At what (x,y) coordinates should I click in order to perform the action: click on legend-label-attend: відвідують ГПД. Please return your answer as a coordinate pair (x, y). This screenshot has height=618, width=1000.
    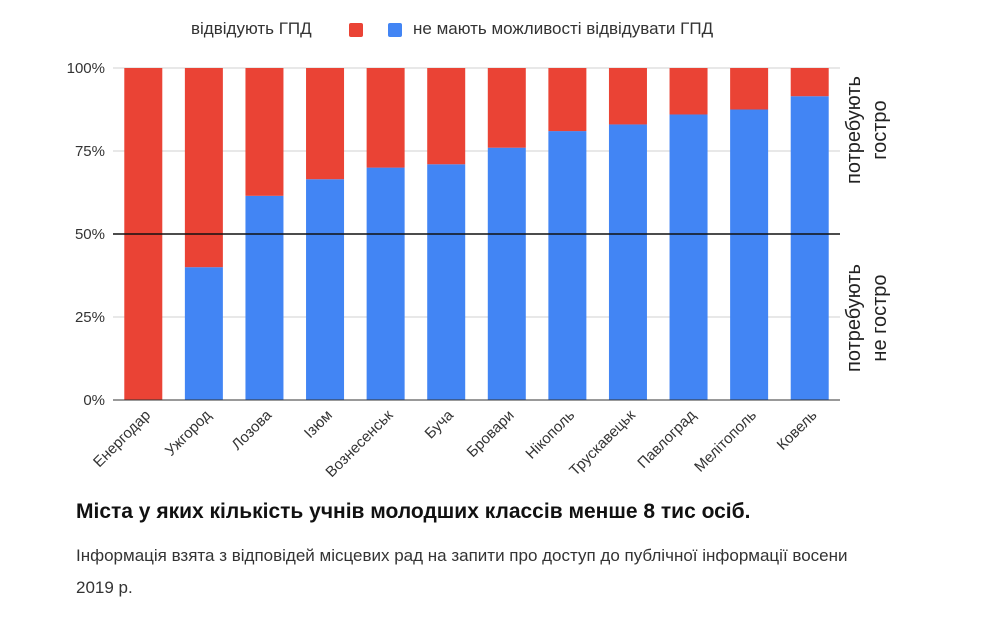
    Looking at the image, I should click on (251, 28).